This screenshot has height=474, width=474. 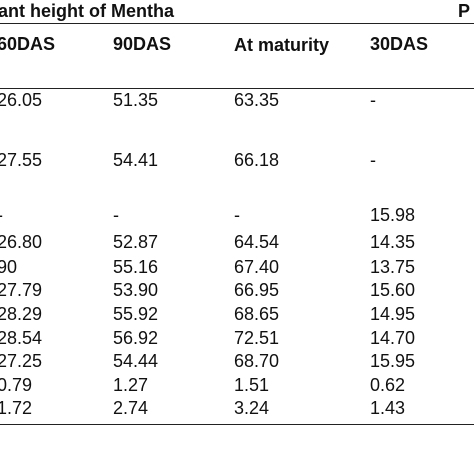 I want to click on table-cell: 13.75, so click(x=393, y=267).